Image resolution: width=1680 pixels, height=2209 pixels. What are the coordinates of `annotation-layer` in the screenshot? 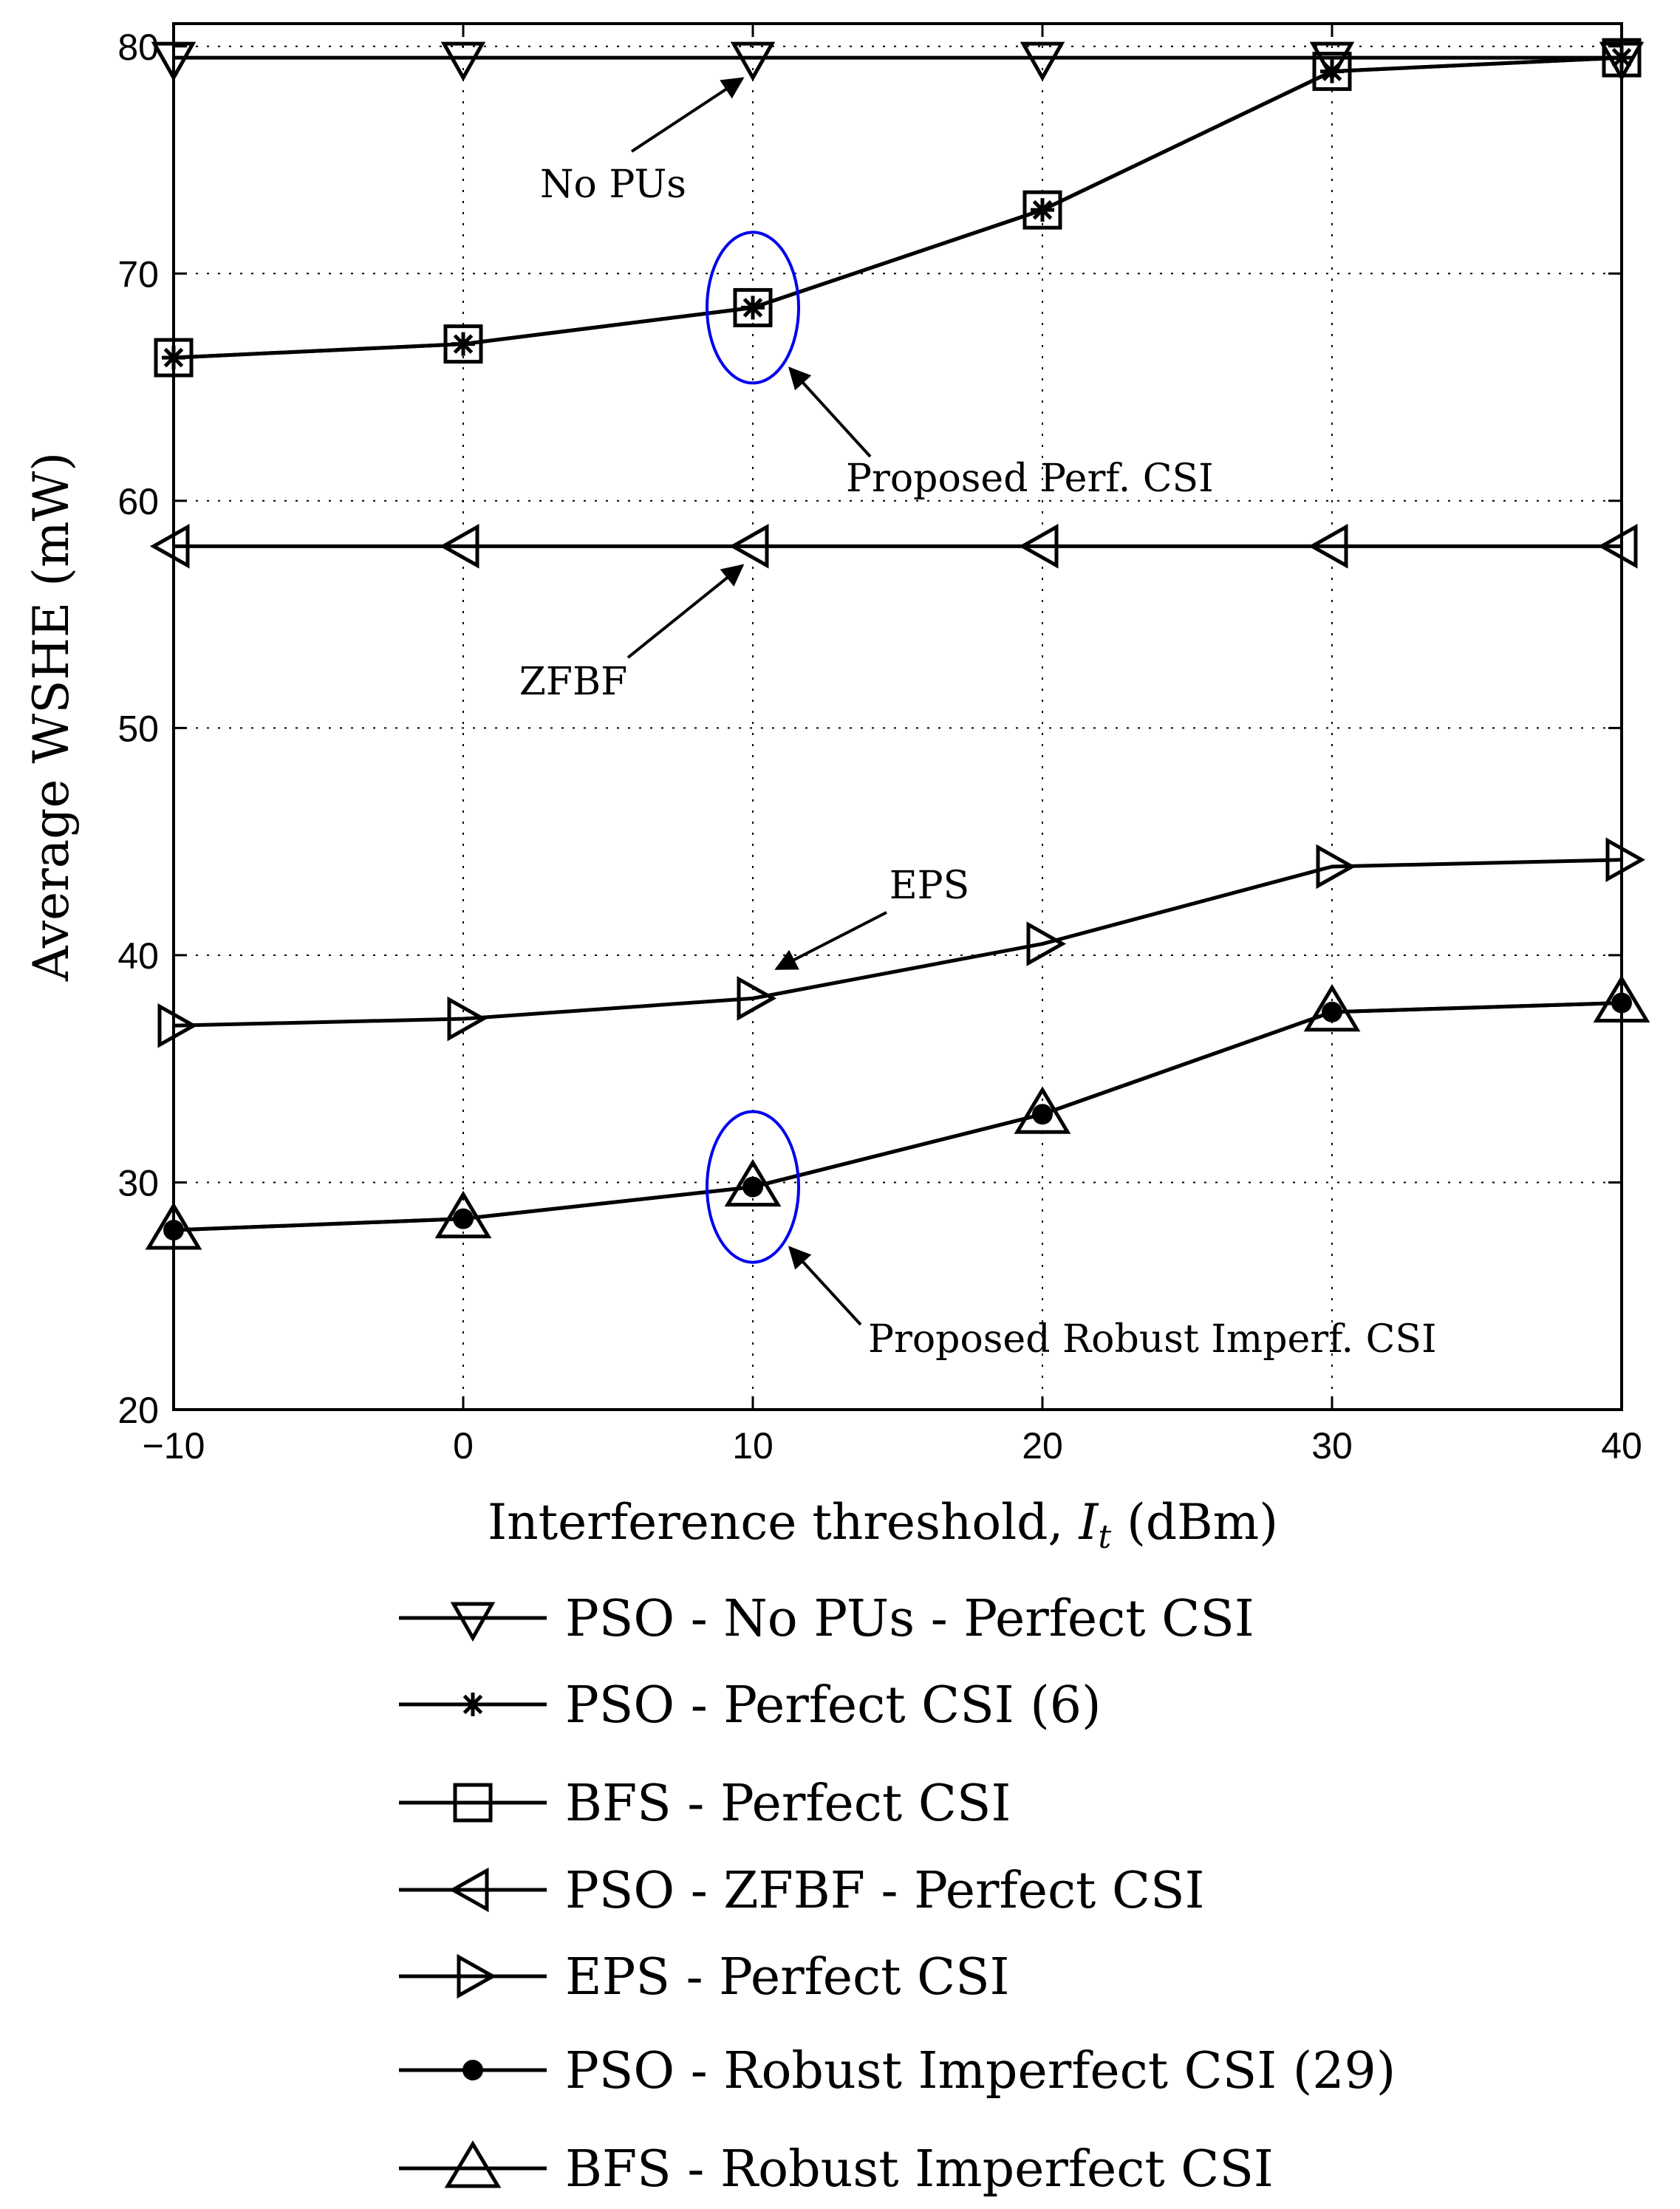 It's located at (757, 701).